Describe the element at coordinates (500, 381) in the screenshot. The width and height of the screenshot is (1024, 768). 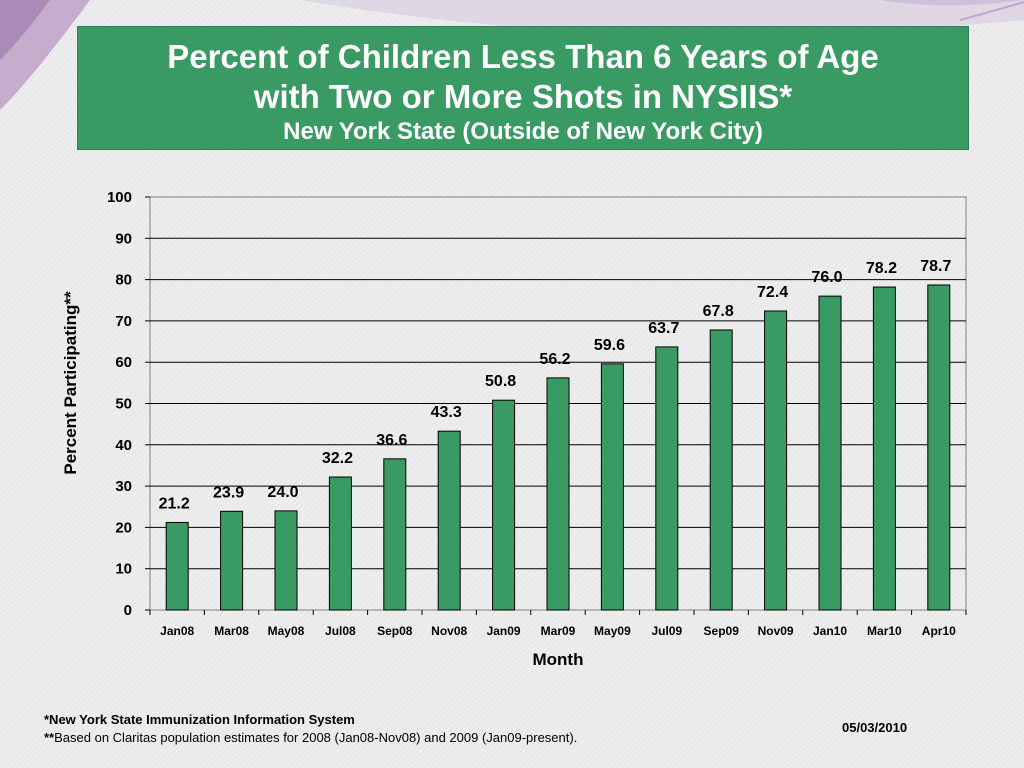
I see `data-label-Jan09: 50.8` at that location.